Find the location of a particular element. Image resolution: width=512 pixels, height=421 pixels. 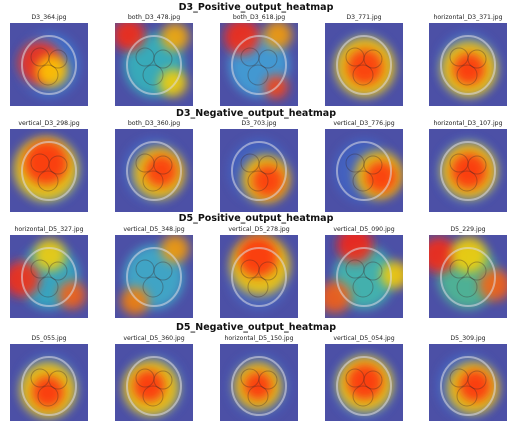

heatmap-cell: horizontal_D5_327.jpg is located at coordinates (49, 272).